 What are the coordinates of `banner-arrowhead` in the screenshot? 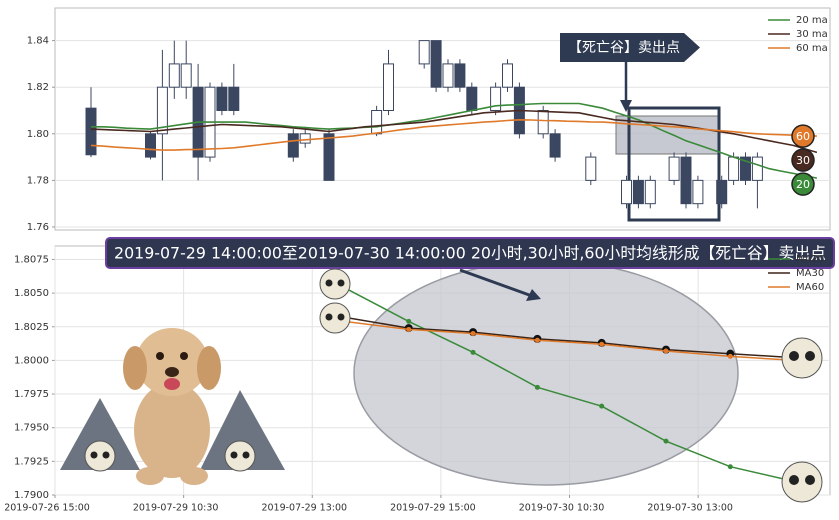 It's located at (533, 295).